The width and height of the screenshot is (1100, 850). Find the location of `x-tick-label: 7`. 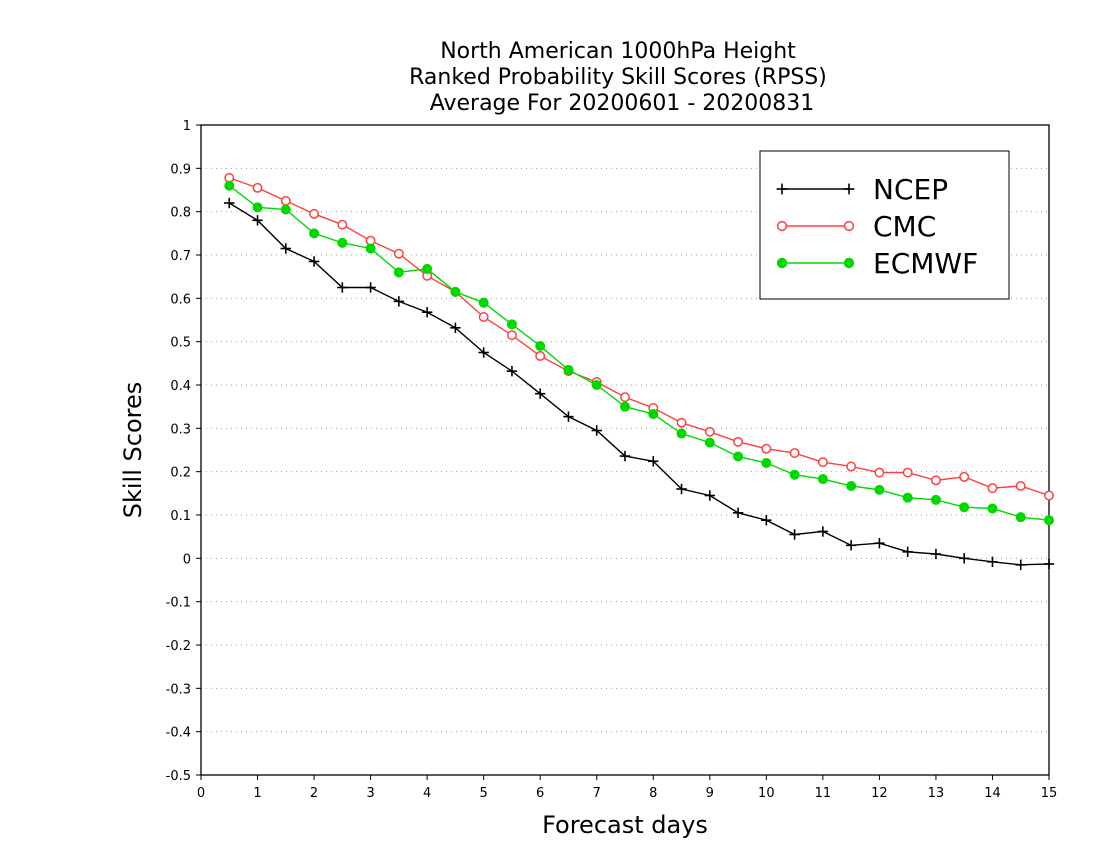

x-tick-label: 7 is located at coordinates (597, 793).